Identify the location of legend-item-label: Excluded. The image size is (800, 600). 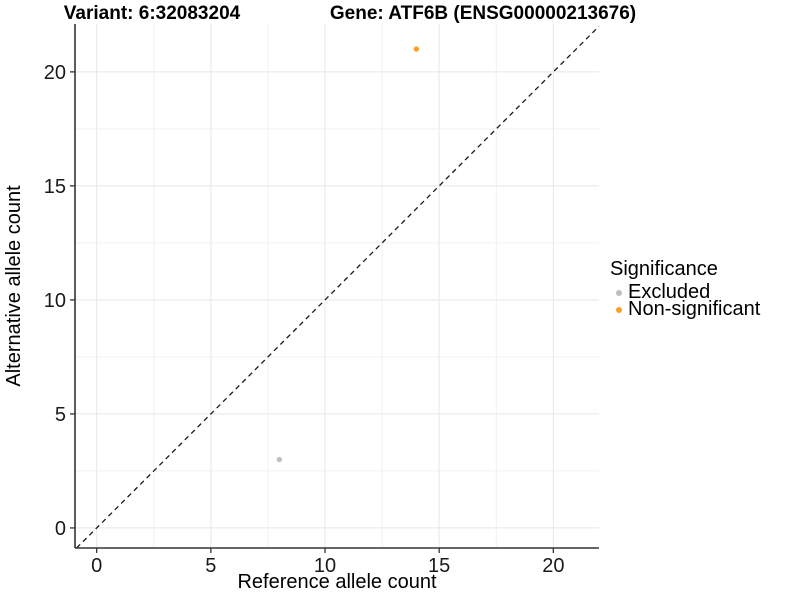
(669, 292).